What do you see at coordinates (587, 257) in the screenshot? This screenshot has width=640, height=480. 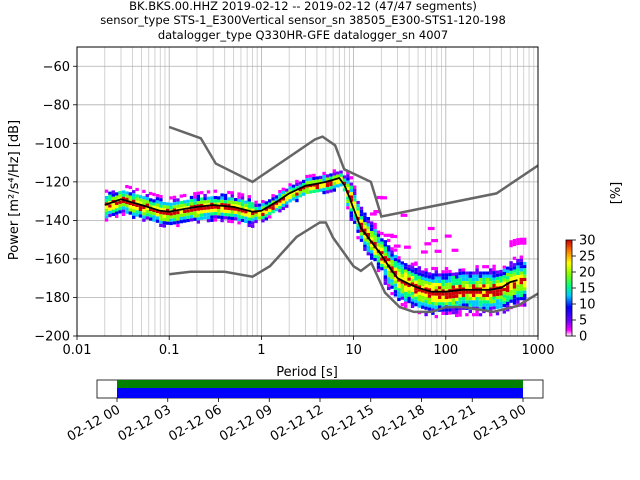 I see `colorbar-tick-label: 25` at bounding box center [587, 257].